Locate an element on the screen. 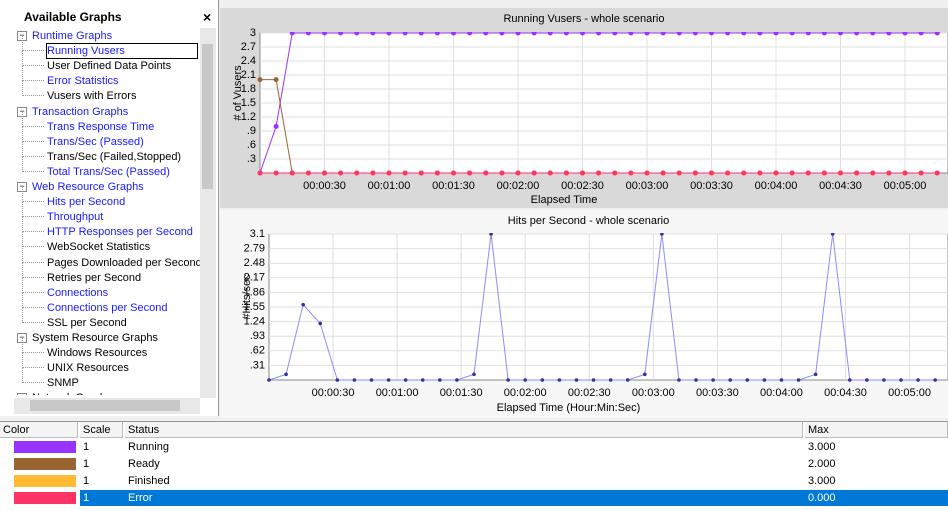 The image size is (948, 511). tree-item: Retries per Second is located at coordinates (94, 277).